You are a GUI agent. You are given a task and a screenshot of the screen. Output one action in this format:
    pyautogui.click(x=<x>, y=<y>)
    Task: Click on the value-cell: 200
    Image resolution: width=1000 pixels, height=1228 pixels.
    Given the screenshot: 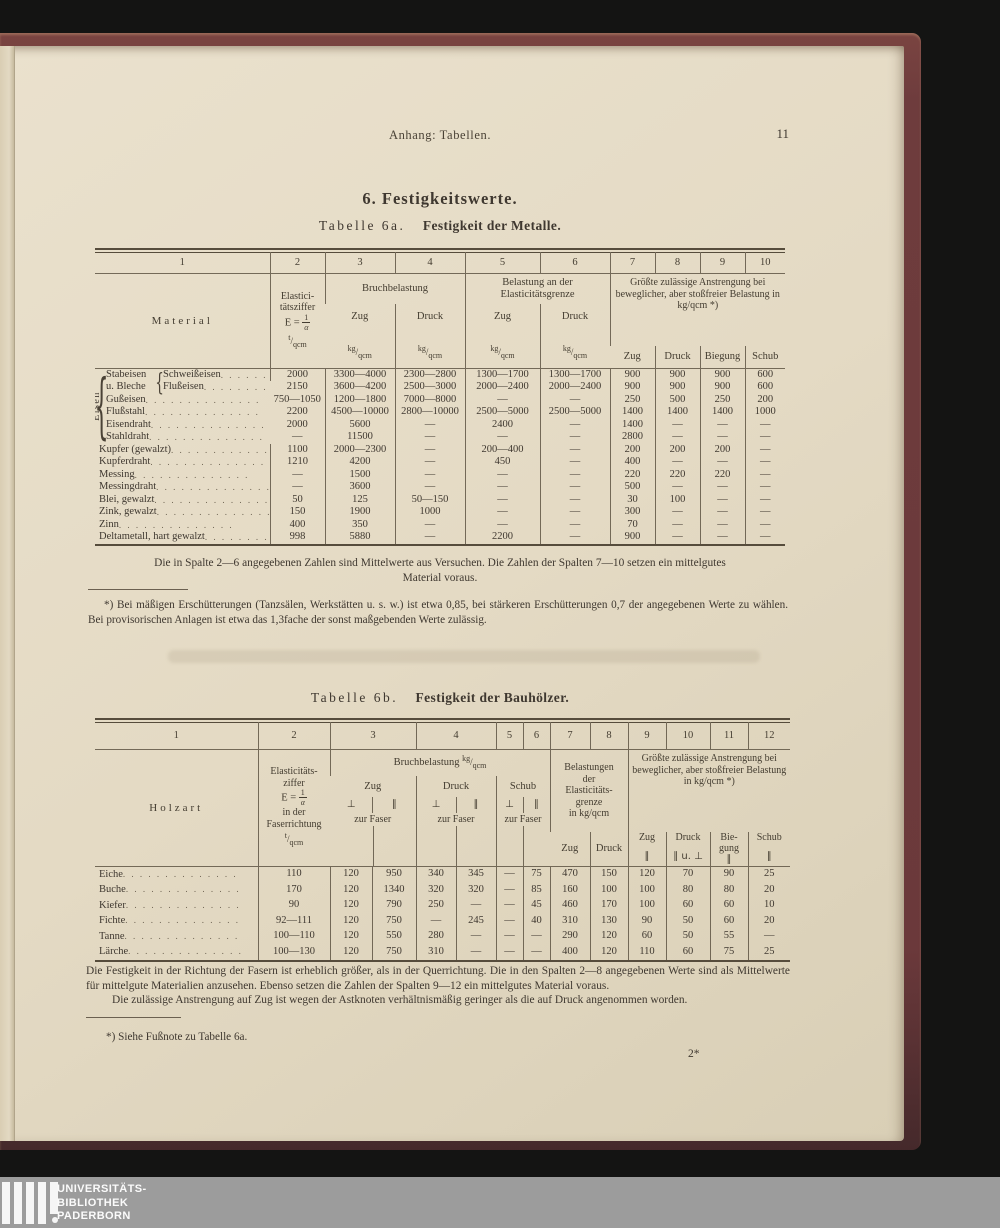 What is the action you would take?
    pyautogui.click(x=764, y=399)
    